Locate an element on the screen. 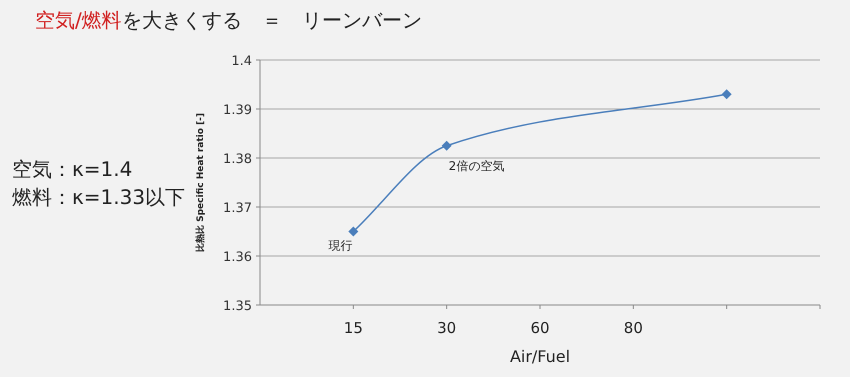 The height and width of the screenshot is (377, 850). y-tick-label: 1.4 is located at coordinates (241, 61).